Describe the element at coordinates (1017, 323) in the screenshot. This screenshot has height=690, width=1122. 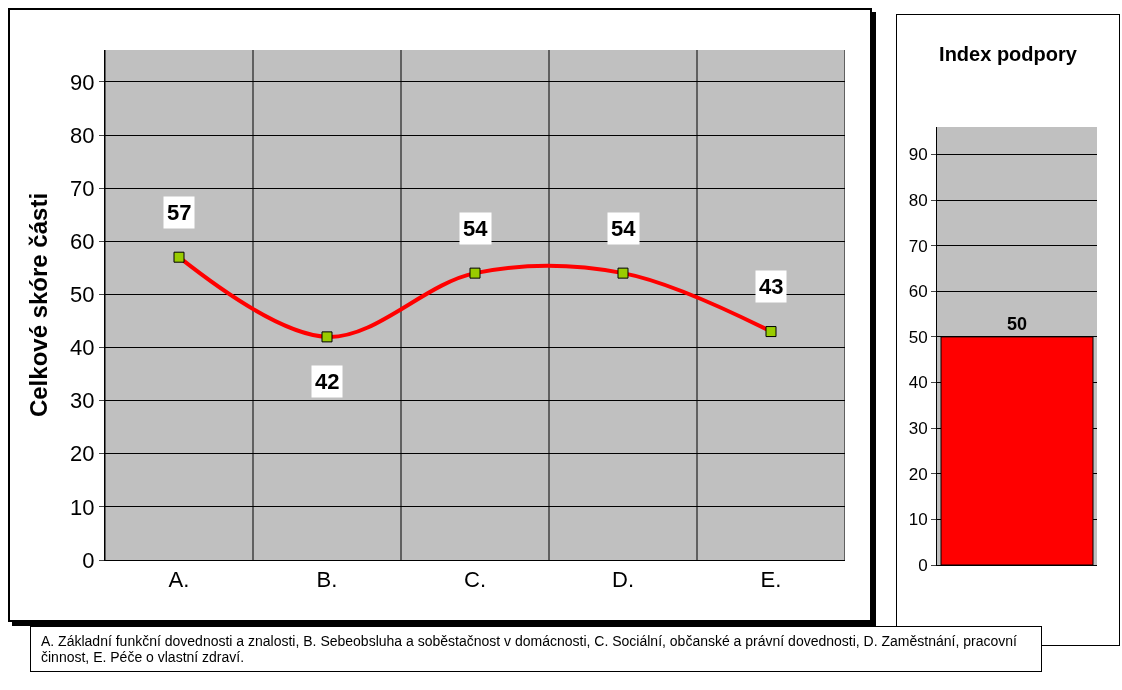
I see `data-label: 50` at that location.